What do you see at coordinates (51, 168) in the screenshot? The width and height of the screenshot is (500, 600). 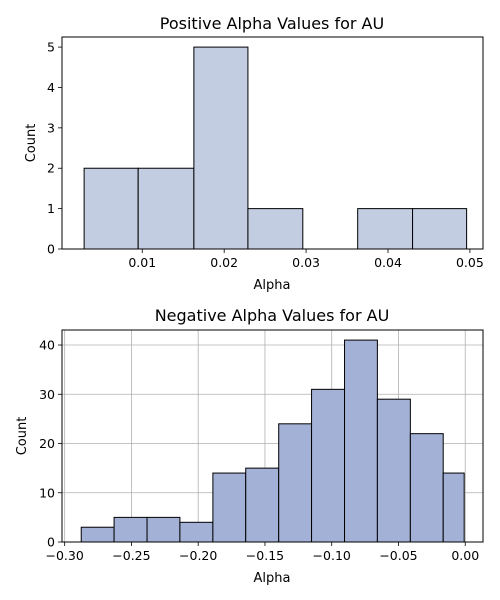 I see `y-tick-label: 2` at bounding box center [51, 168].